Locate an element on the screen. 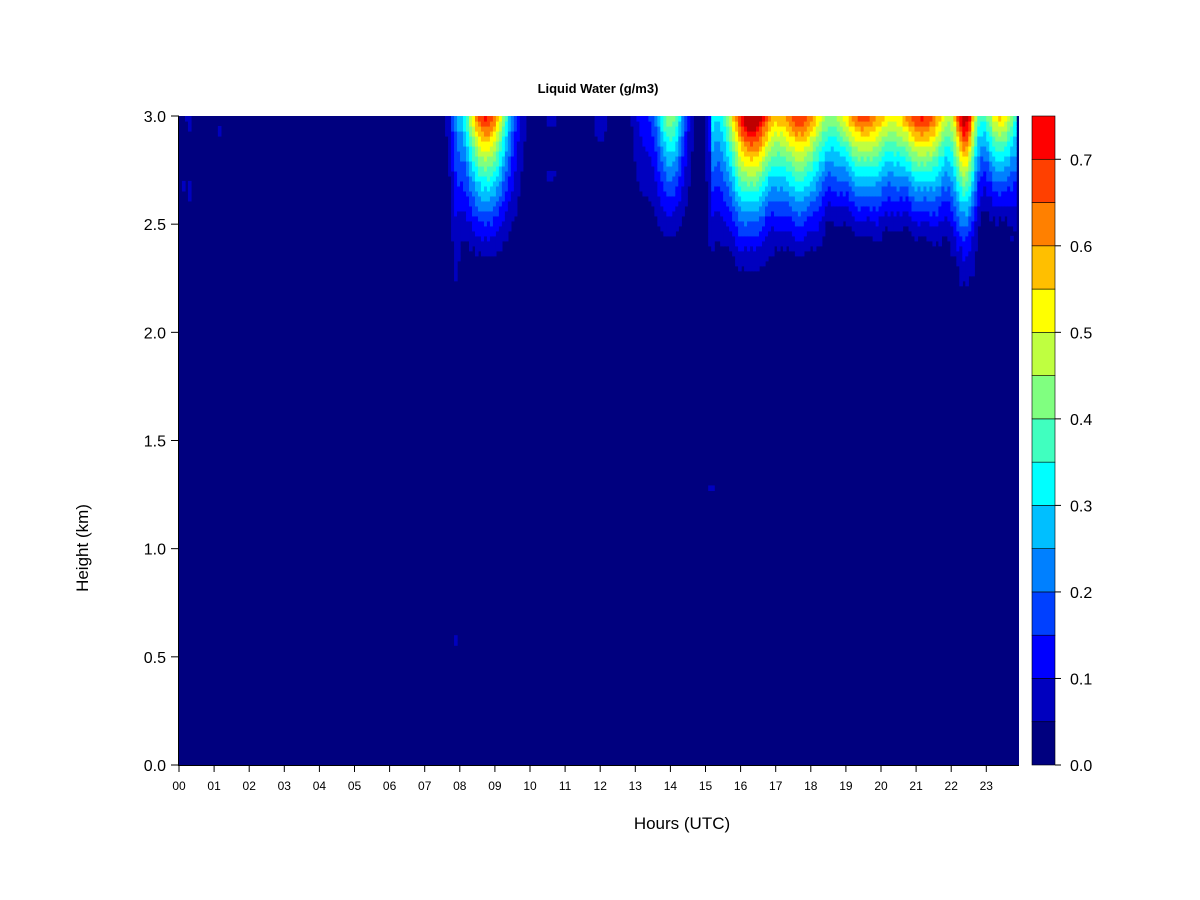  x-tick-label: 06 is located at coordinates (390, 786).